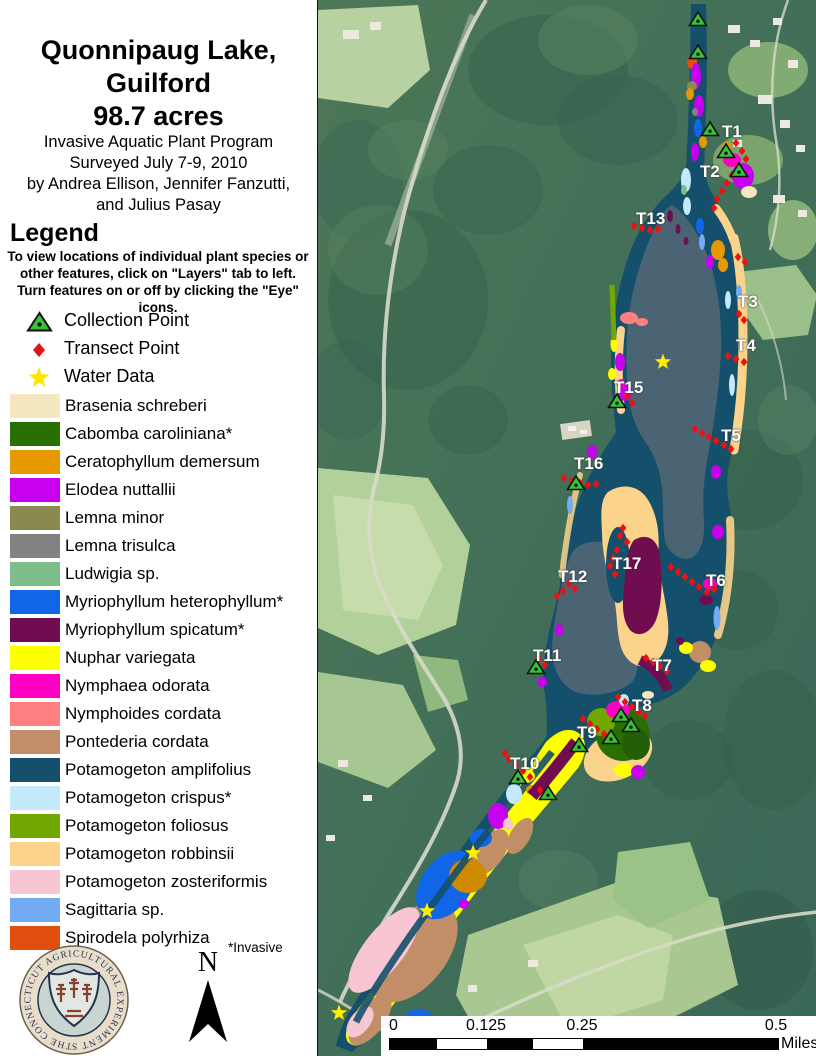 Image resolution: width=816 pixels, height=1056 pixels. Describe the element at coordinates (158, 350) in the screenshot. I see `legend-row-transect-point: Transect Point` at that location.